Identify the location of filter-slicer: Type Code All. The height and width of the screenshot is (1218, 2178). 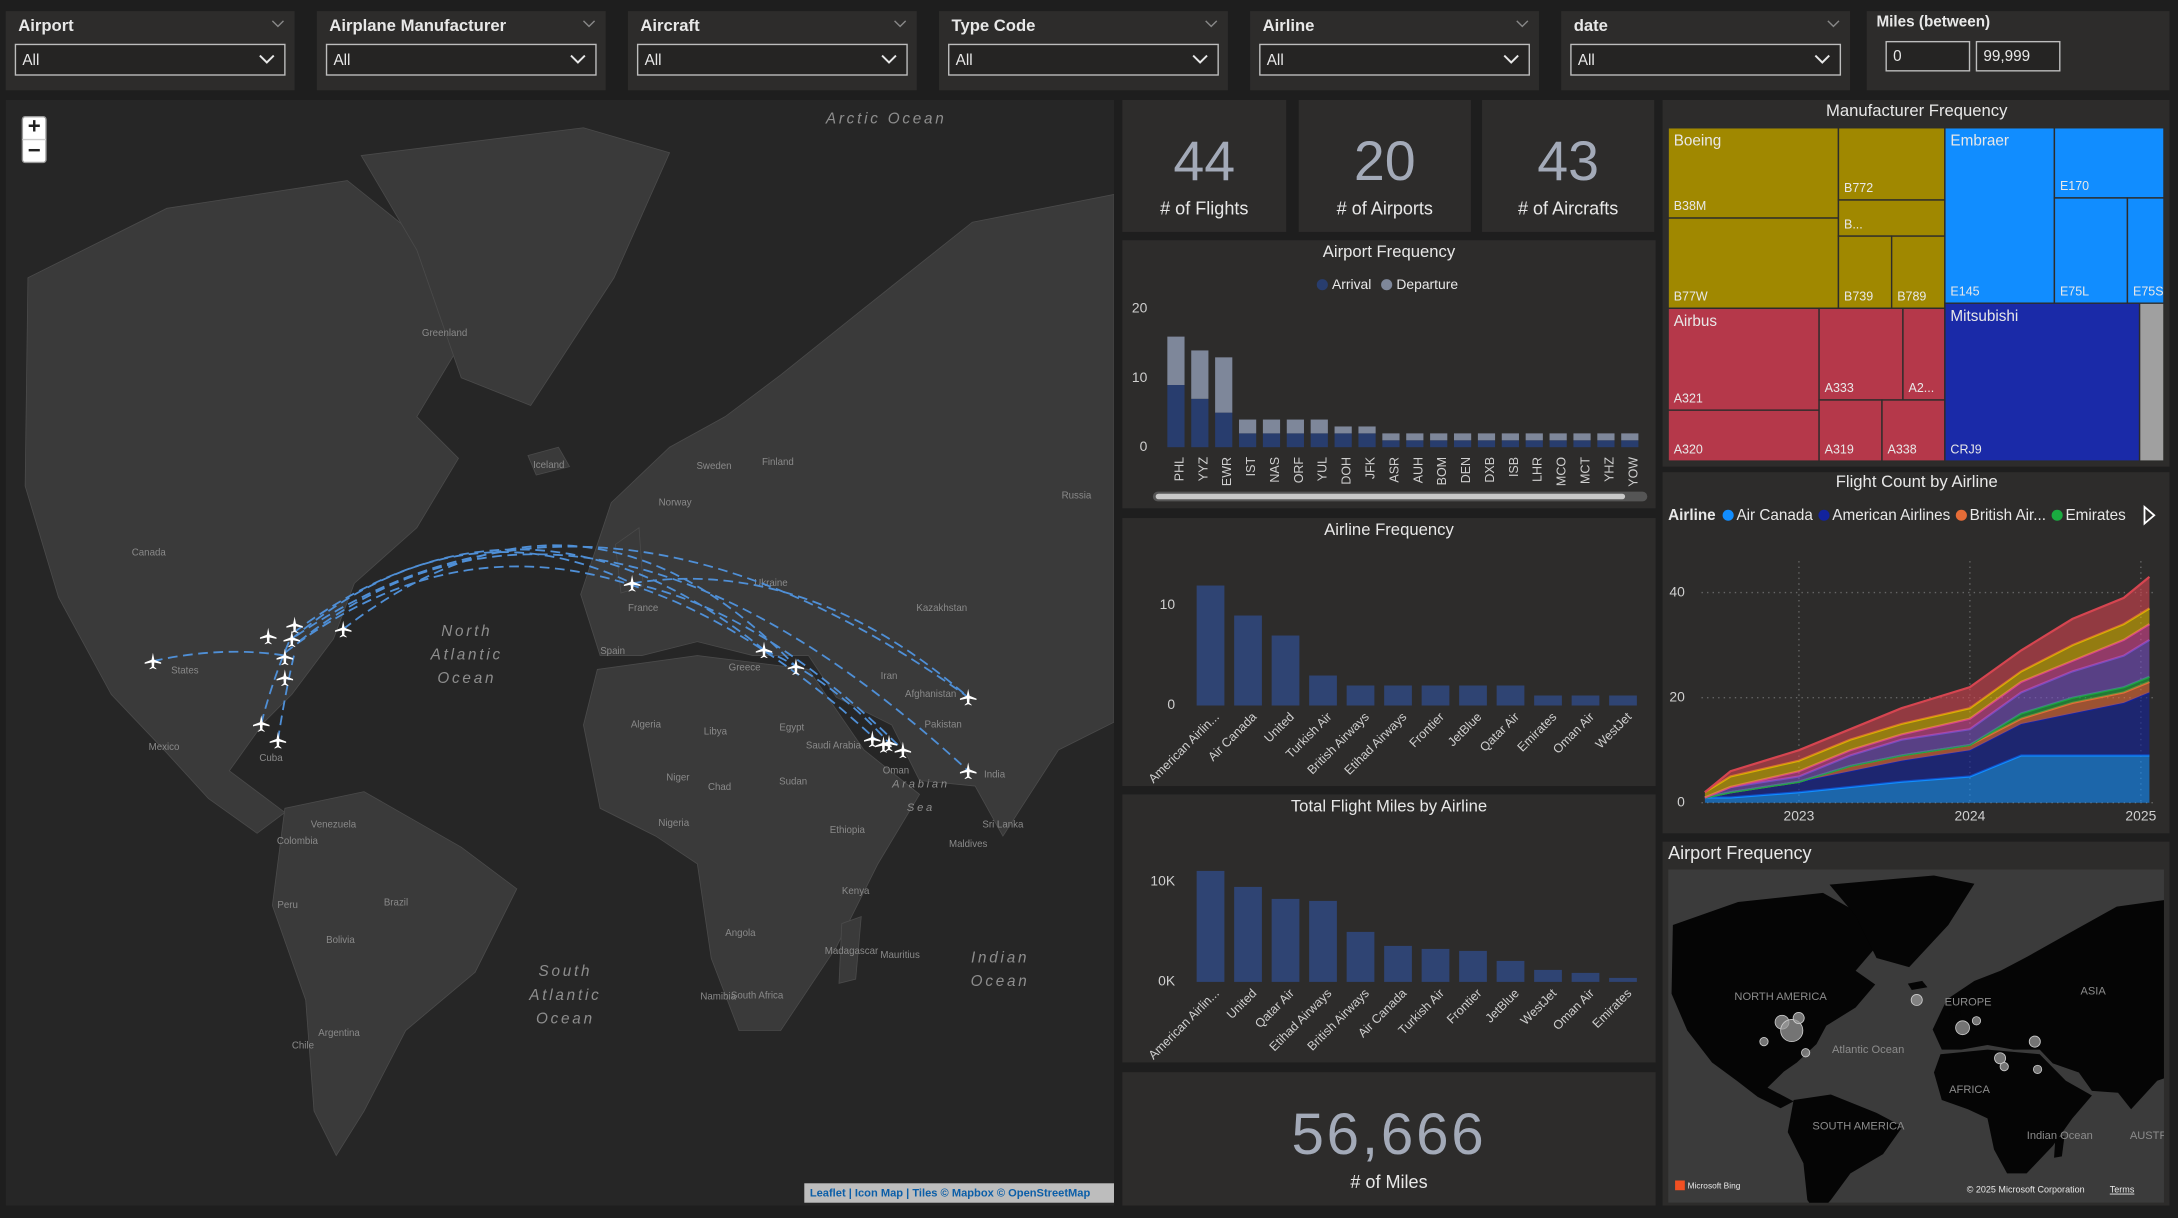
(1083, 51).